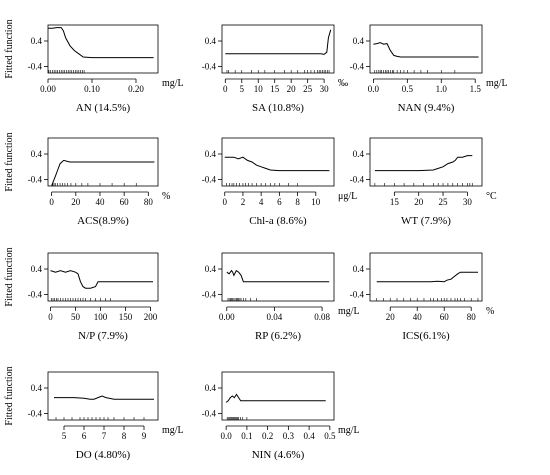 This screenshot has width=550, height=475. I want to click on unit-label: ‰, so click(343, 83).